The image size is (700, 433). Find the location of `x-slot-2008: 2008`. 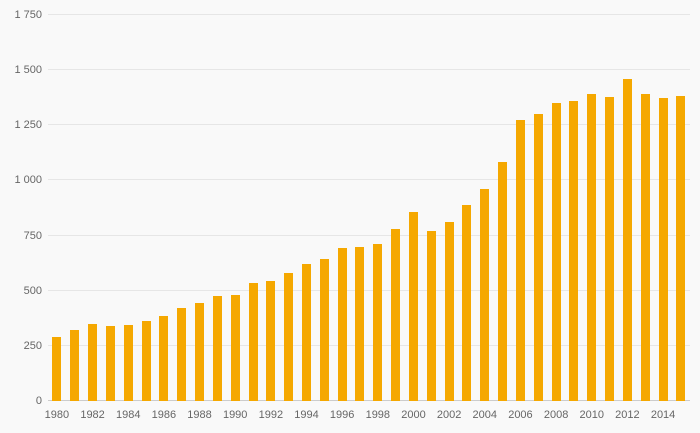

x-slot-2008: 2008 is located at coordinates (556, 417).